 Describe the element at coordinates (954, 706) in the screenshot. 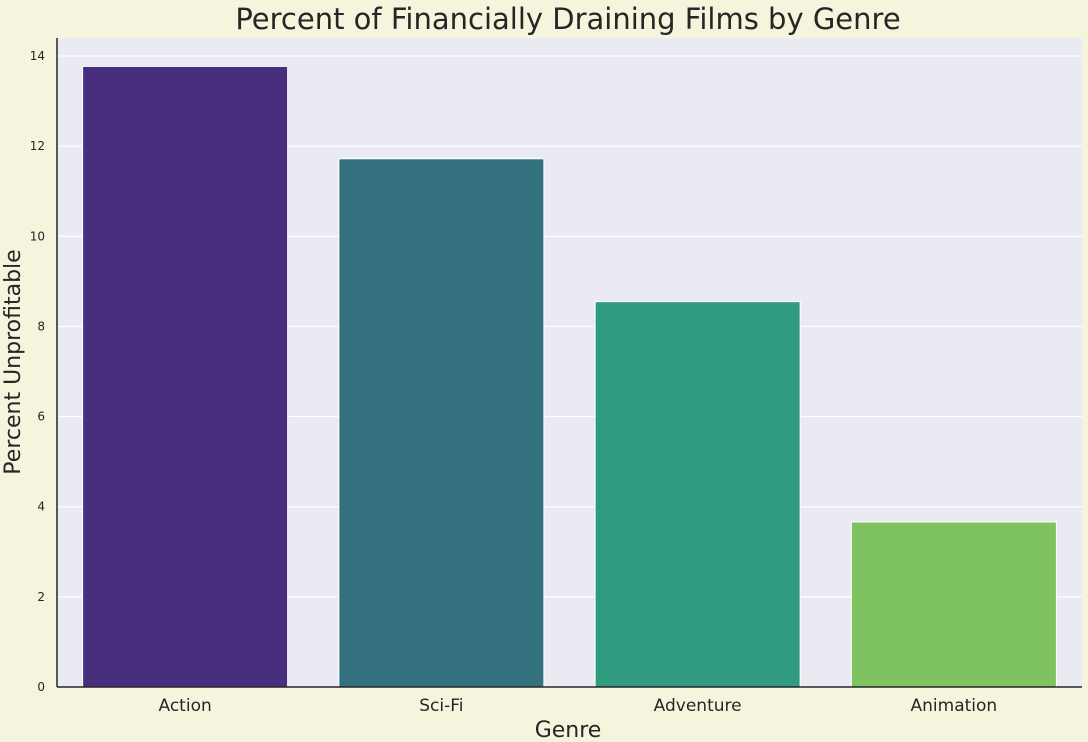

I see `x-tick-label: Animation` at that location.